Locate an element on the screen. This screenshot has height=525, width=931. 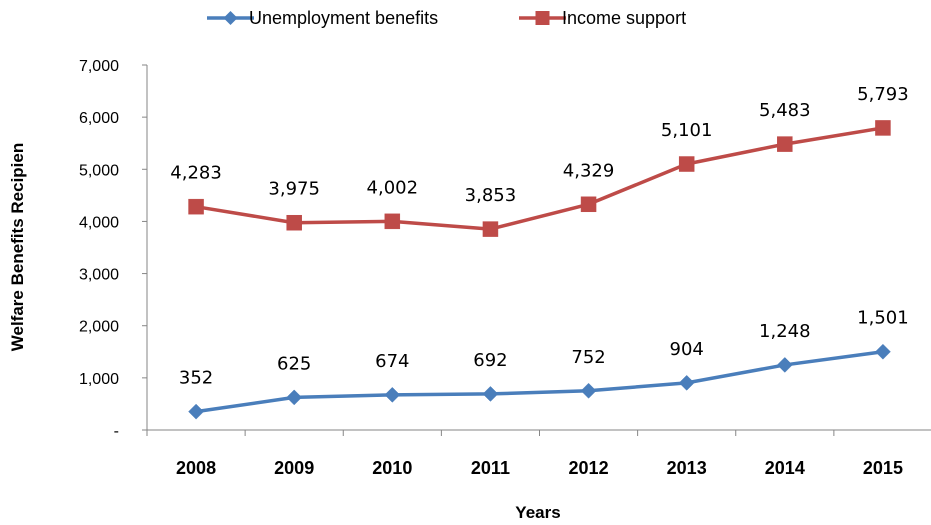
x-tick-label: 2011 is located at coordinates (490, 468).